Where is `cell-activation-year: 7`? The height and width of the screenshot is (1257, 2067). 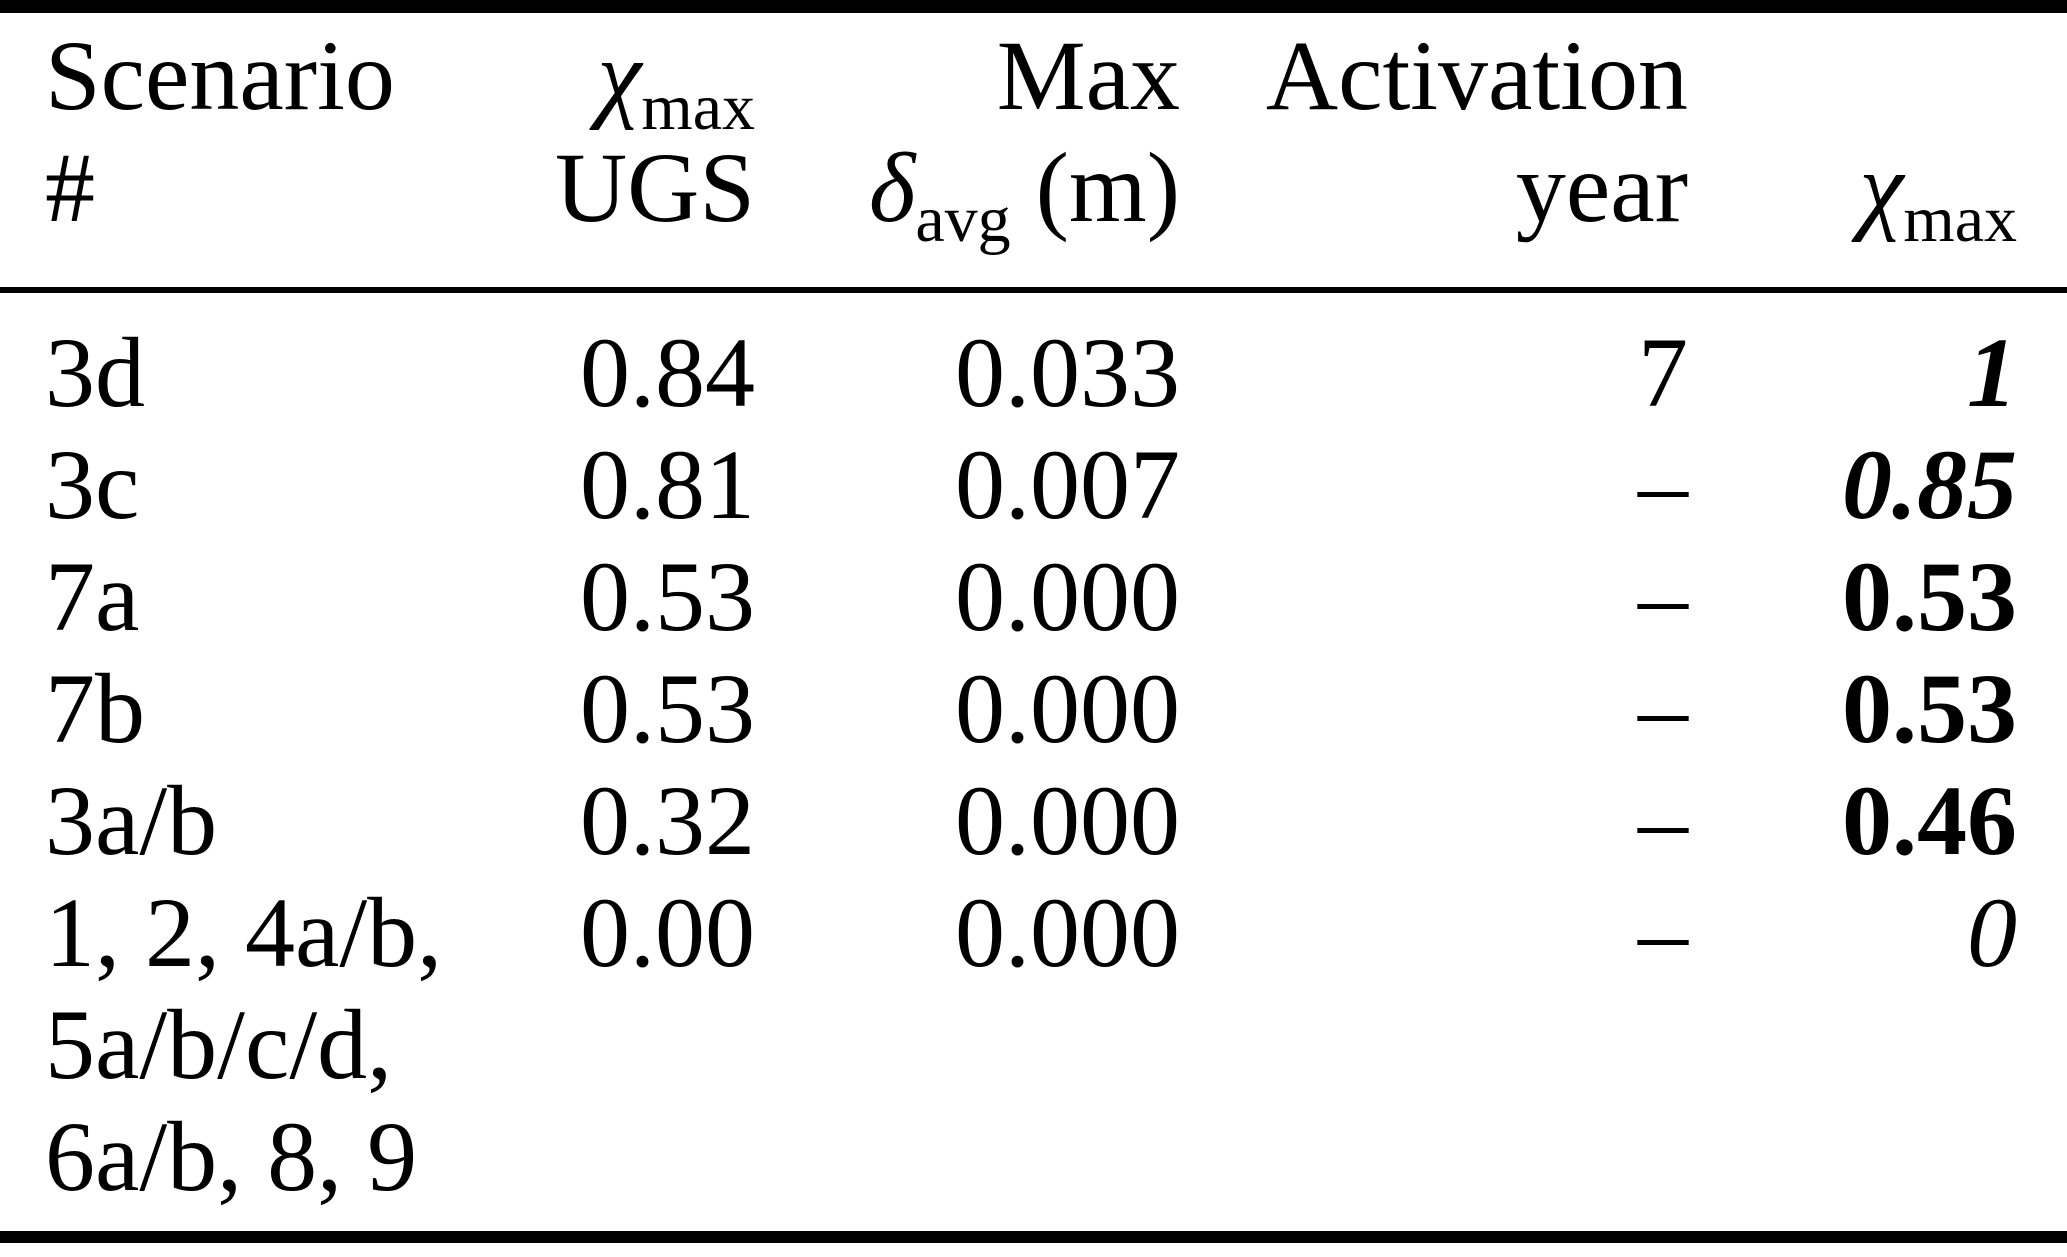
cell-activation-year: 7 is located at coordinates (1663, 372).